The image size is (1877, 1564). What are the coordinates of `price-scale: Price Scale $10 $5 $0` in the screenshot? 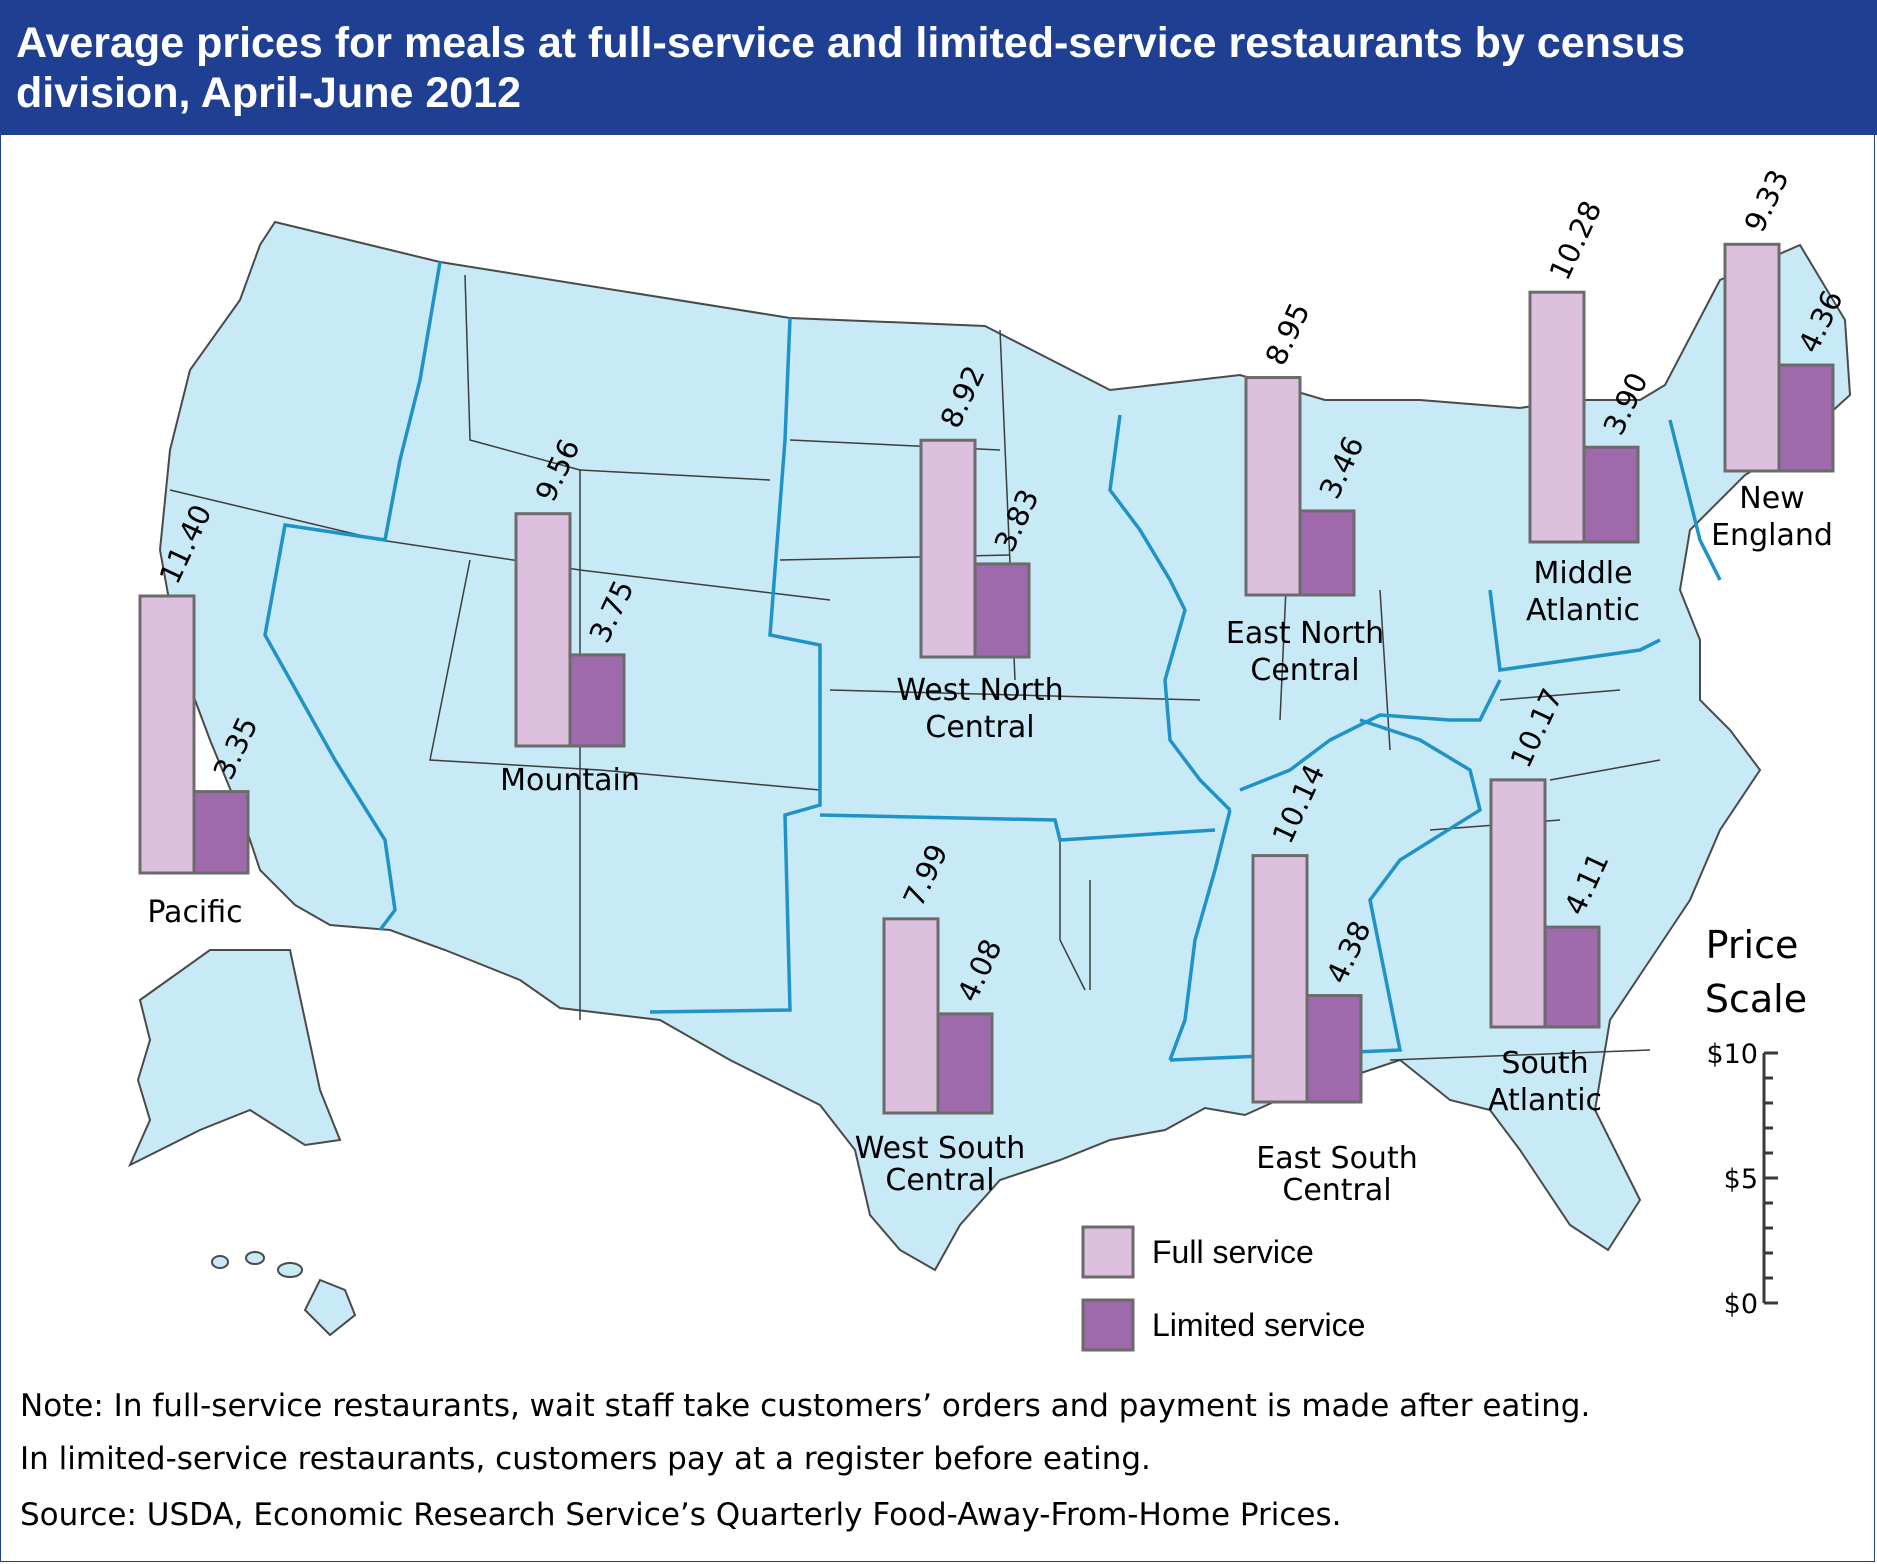 It's located at (1756, 1121).